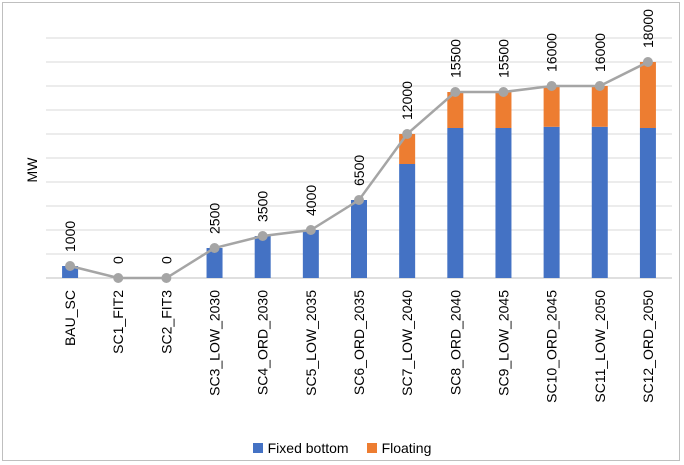 This screenshot has height=465, width=684. I want to click on bar-fixed-bottom-sc9-low-2045, so click(503, 203).